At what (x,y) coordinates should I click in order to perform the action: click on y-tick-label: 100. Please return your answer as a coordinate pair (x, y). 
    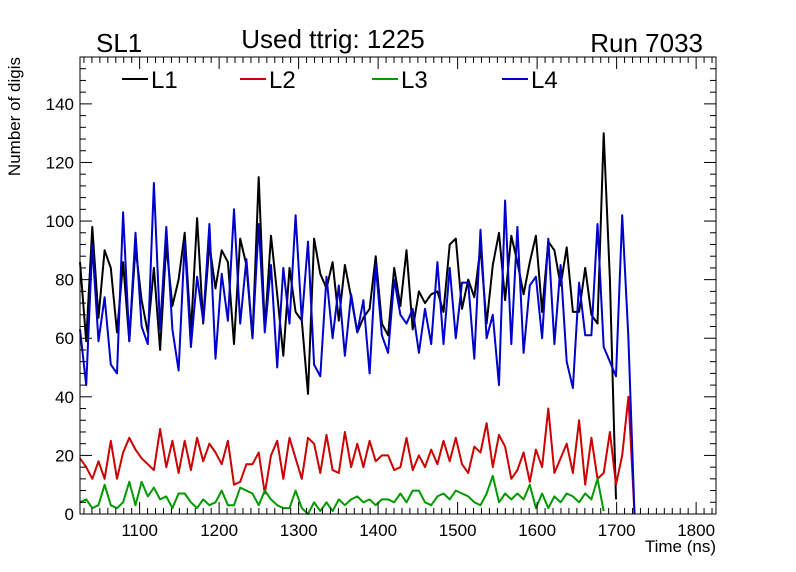
    Looking at the image, I should click on (60, 221).